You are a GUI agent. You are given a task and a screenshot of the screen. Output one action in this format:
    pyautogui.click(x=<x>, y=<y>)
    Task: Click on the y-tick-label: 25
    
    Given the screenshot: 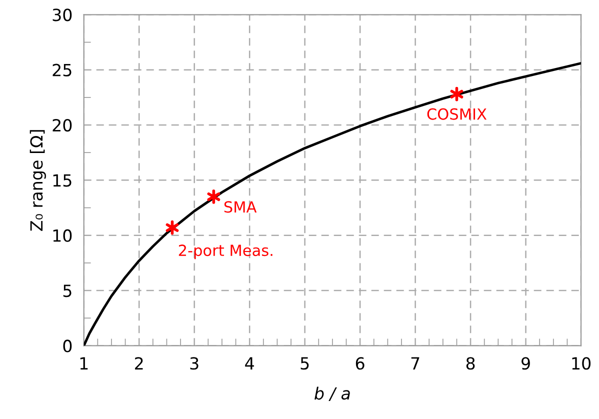 What is the action you would take?
    pyautogui.click(x=62, y=70)
    